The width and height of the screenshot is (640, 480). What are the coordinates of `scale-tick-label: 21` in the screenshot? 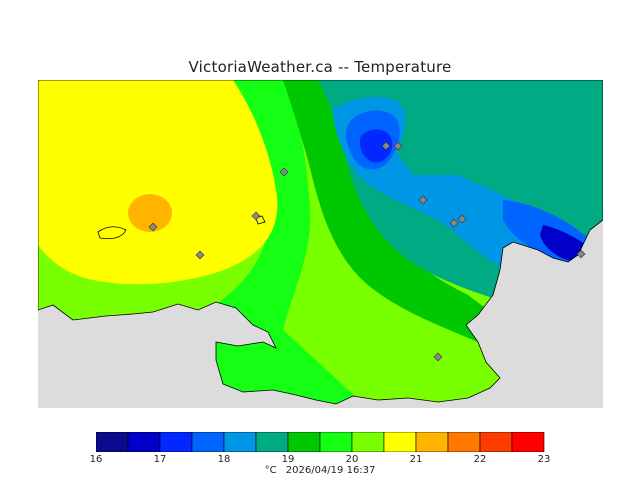 It's located at (416, 459).